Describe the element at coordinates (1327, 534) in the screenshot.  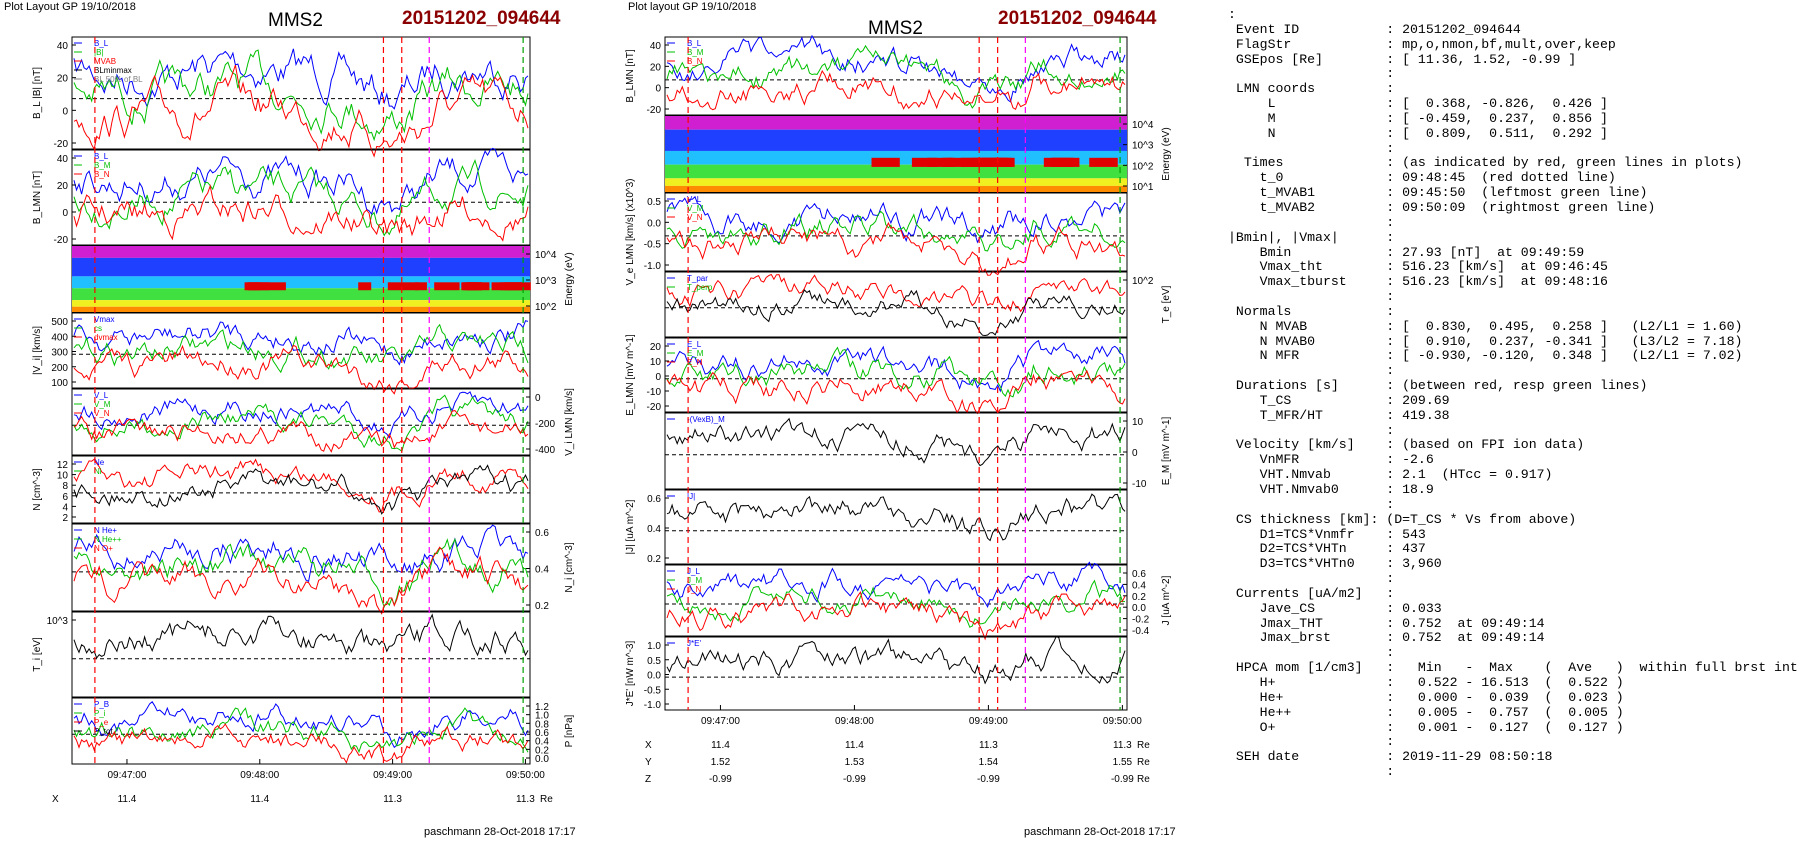
I see `info-line: D1=TCS*Vnmfr : 543` at that location.